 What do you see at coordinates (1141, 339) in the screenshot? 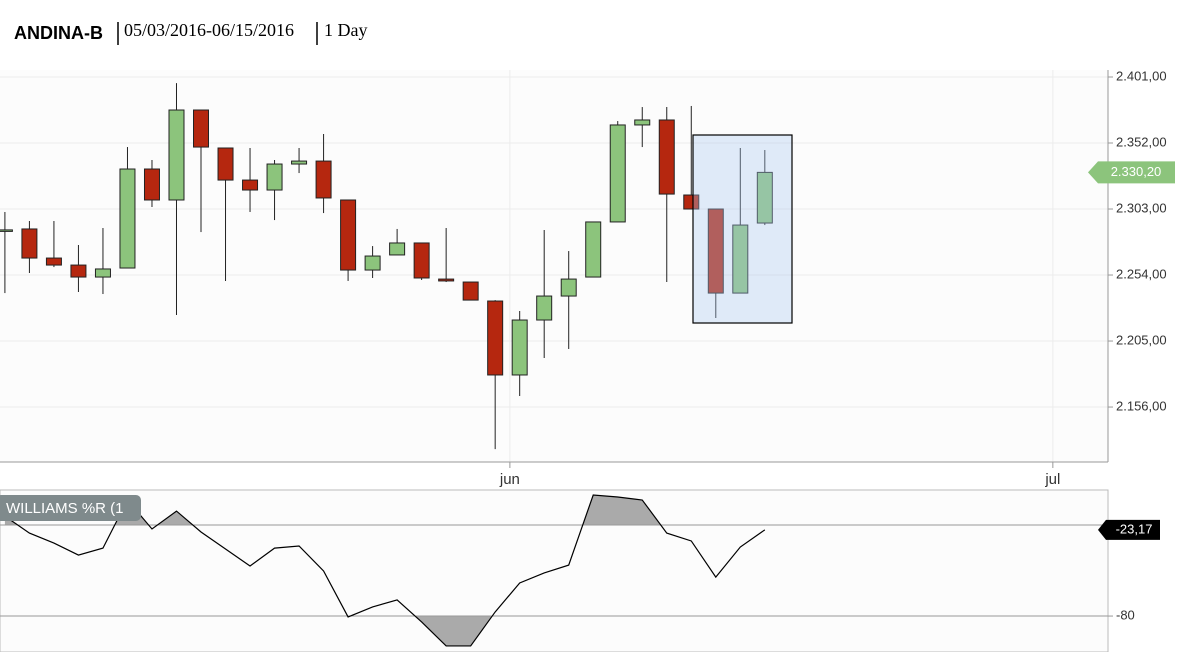
I see `y-tick-label: 2.205,00` at bounding box center [1141, 339].